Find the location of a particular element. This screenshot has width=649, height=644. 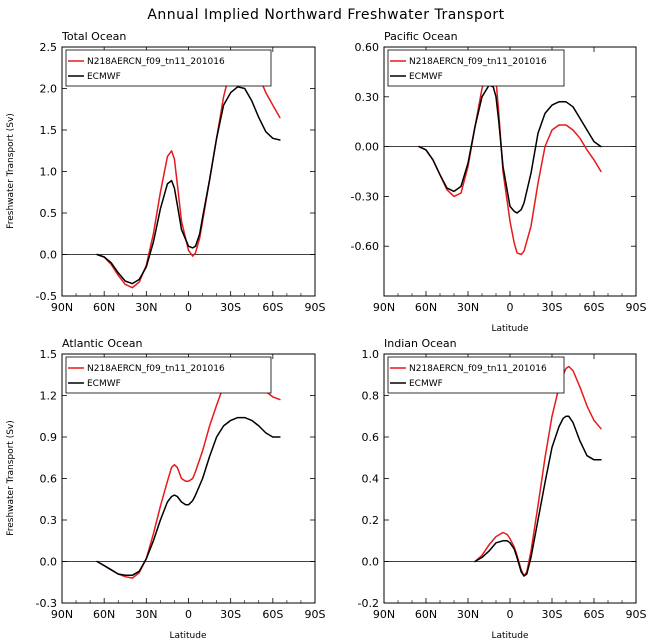

y-tick-label: 0.2 is located at coordinates (371, 520).